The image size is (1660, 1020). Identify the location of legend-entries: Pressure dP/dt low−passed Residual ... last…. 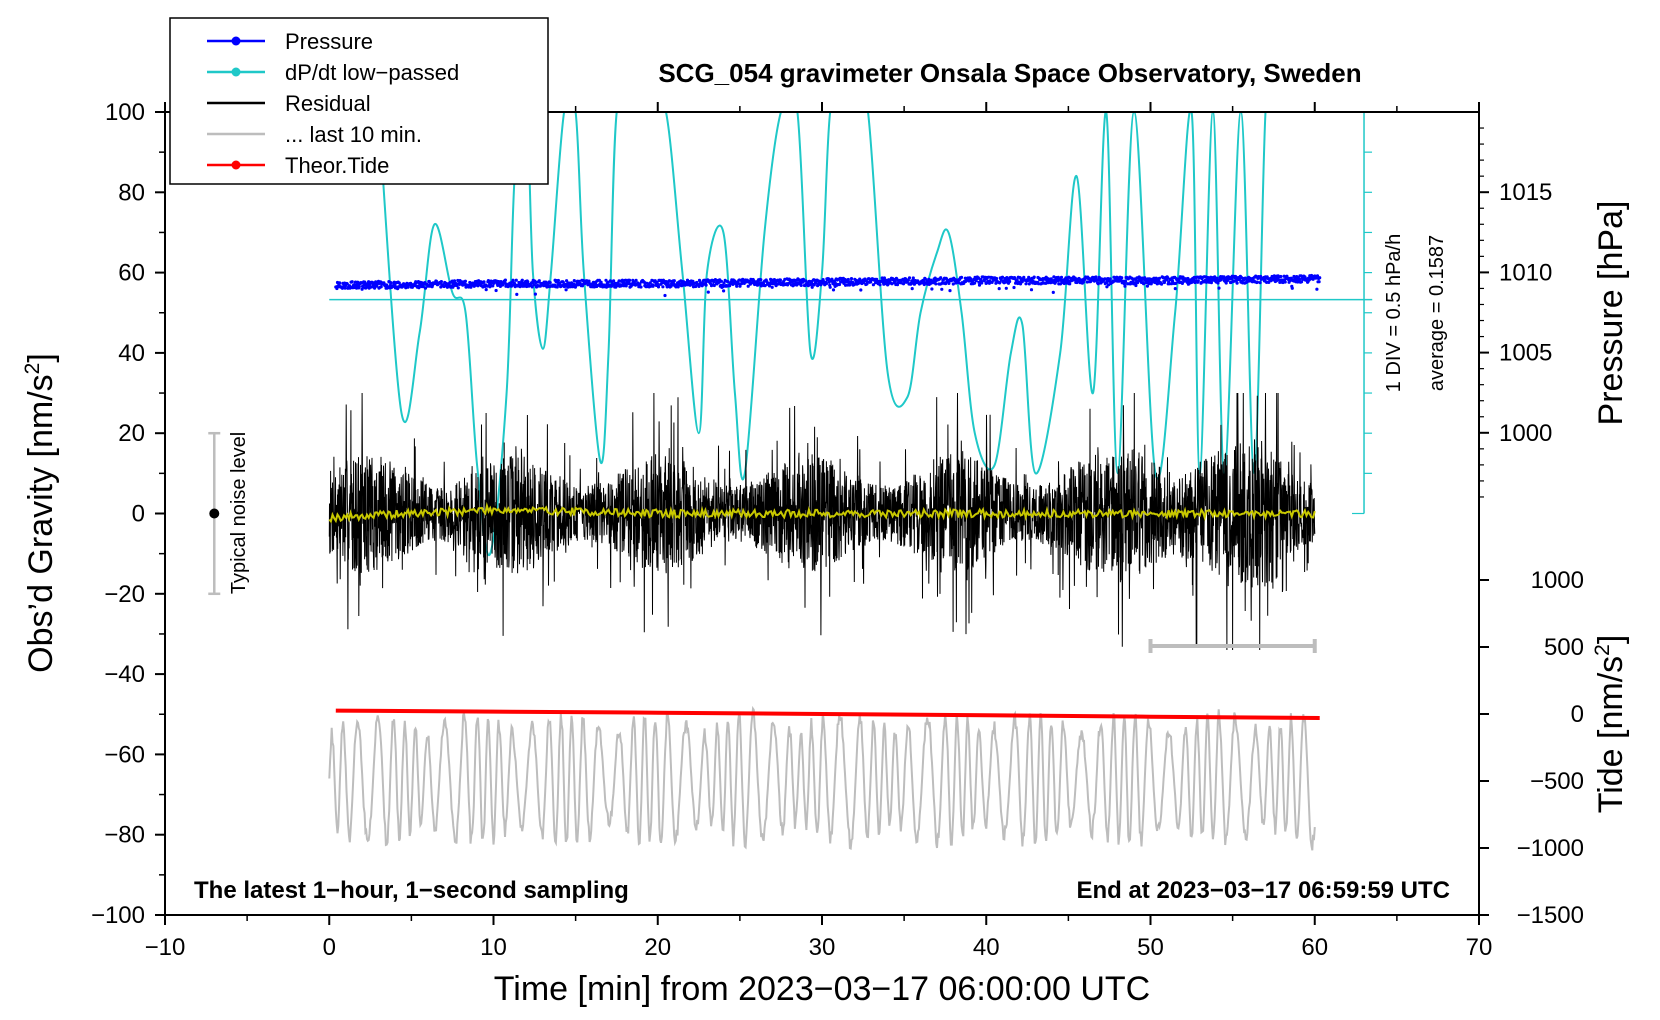
(333, 103).